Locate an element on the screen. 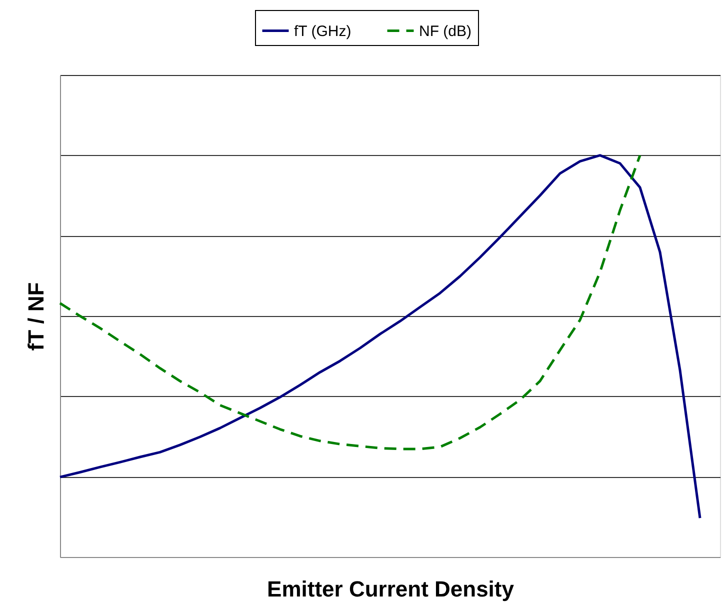  legend-label: NF (dB) is located at coordinates (445, 31).